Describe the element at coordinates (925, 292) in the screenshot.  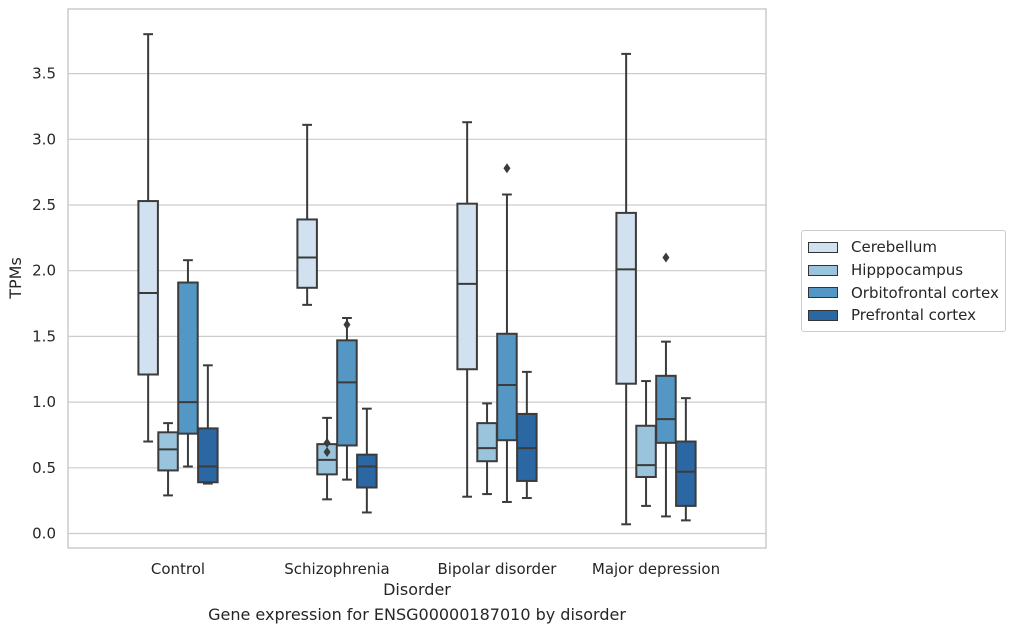
I see `legend-label: Orbitofrontal cortex` at that location.